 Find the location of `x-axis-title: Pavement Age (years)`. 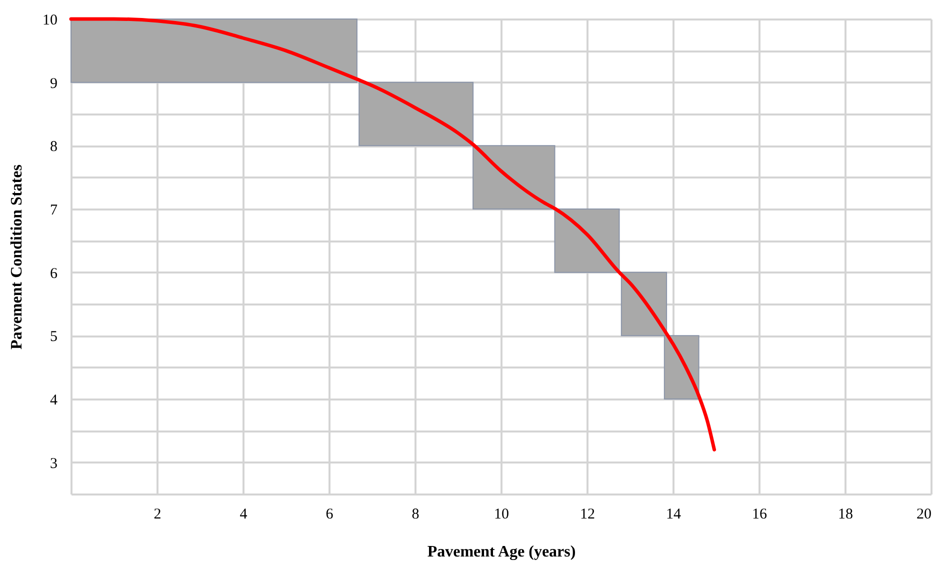

x-axis-title: Pavement Age (years) is located at coordinates (501, 552).